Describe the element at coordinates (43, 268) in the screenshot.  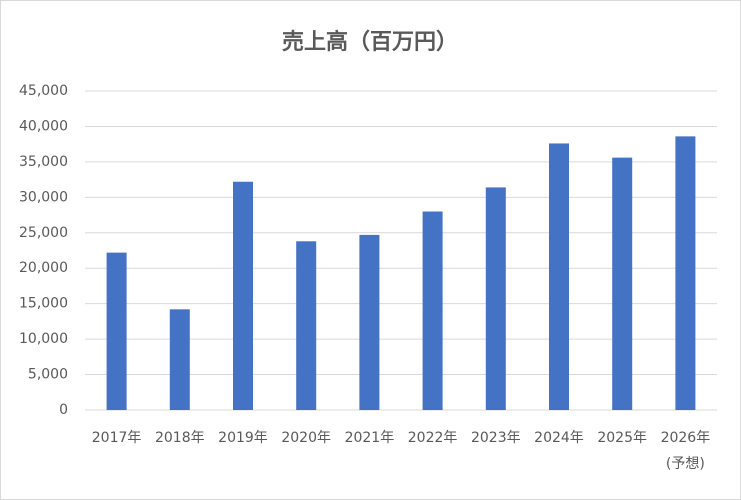
I see `y-tick-label: 20,000` at that location.